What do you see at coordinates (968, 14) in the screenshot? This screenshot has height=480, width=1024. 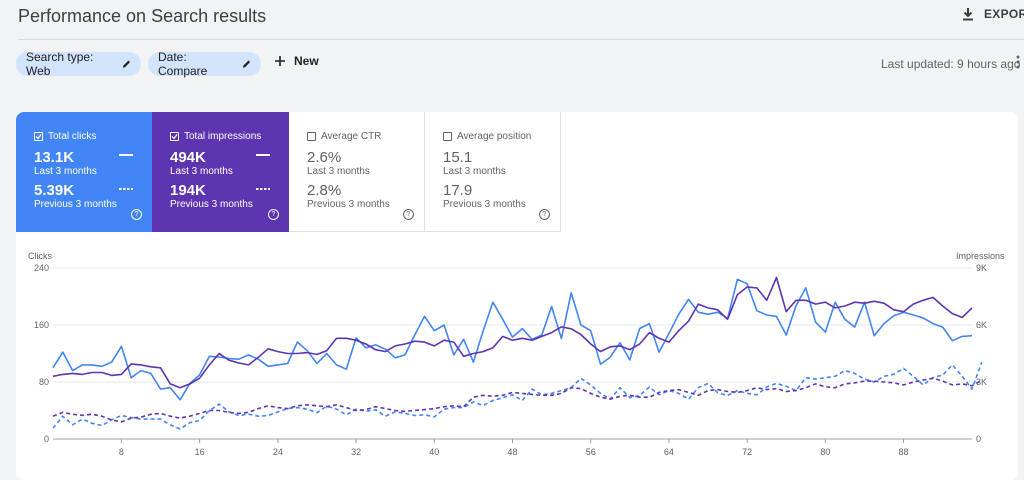 I see `download-icon` at bounding box center [968, 14].